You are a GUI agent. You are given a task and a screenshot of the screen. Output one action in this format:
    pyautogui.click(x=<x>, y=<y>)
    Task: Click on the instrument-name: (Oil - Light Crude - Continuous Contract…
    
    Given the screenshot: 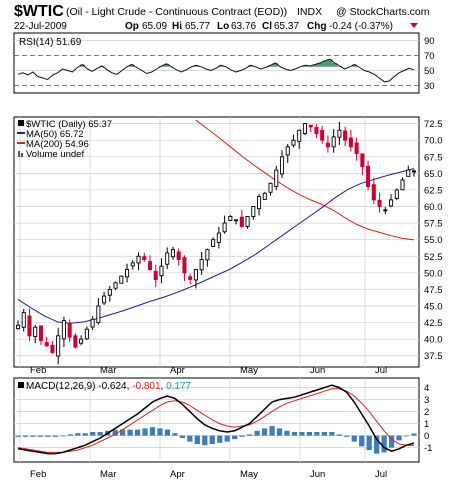 What is the action you would take?
    pyautogui.click(x=176, y=12)
    